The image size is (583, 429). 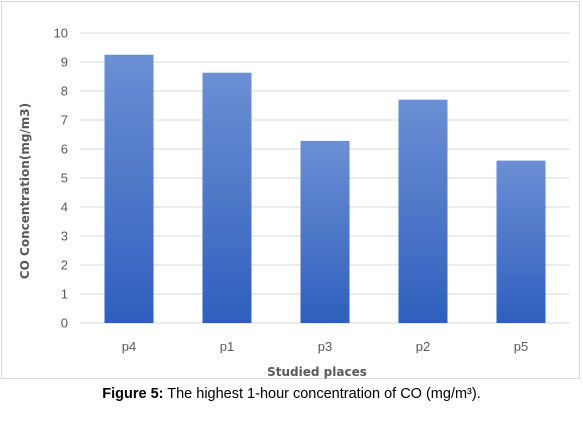 I want to click on x-tick-label-p3: p3, so click(x=325, y=346).